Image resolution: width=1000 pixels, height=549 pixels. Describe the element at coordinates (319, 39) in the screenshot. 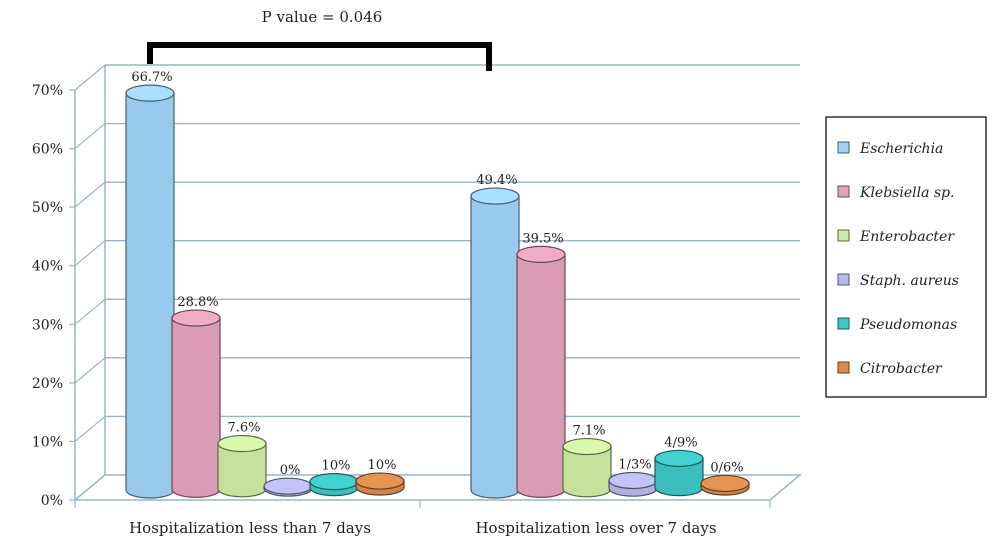

I see `significance-bracket: P value = 0.046` at that location.